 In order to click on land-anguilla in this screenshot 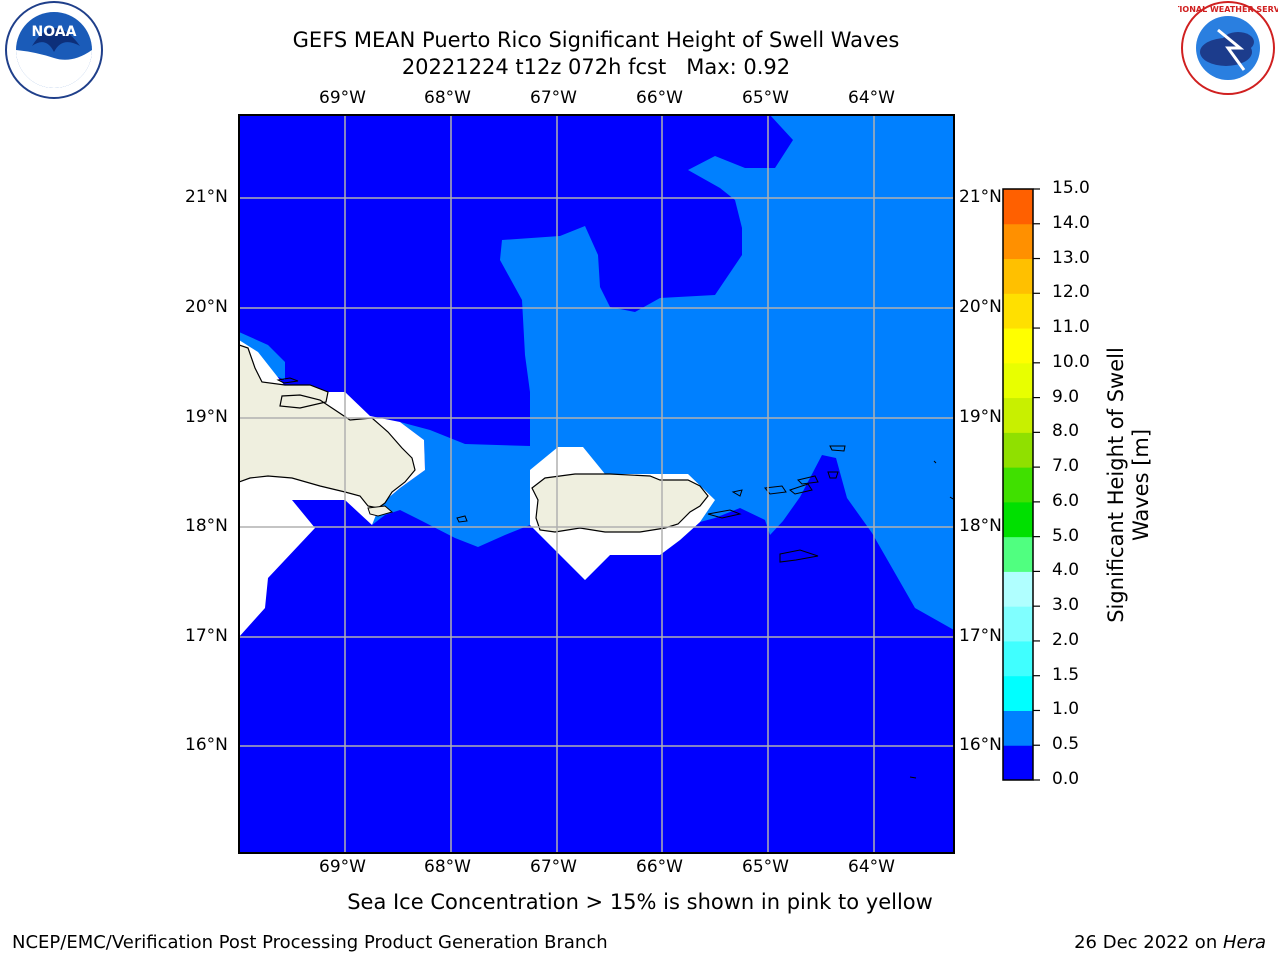, I will do `click(935, 462)`.